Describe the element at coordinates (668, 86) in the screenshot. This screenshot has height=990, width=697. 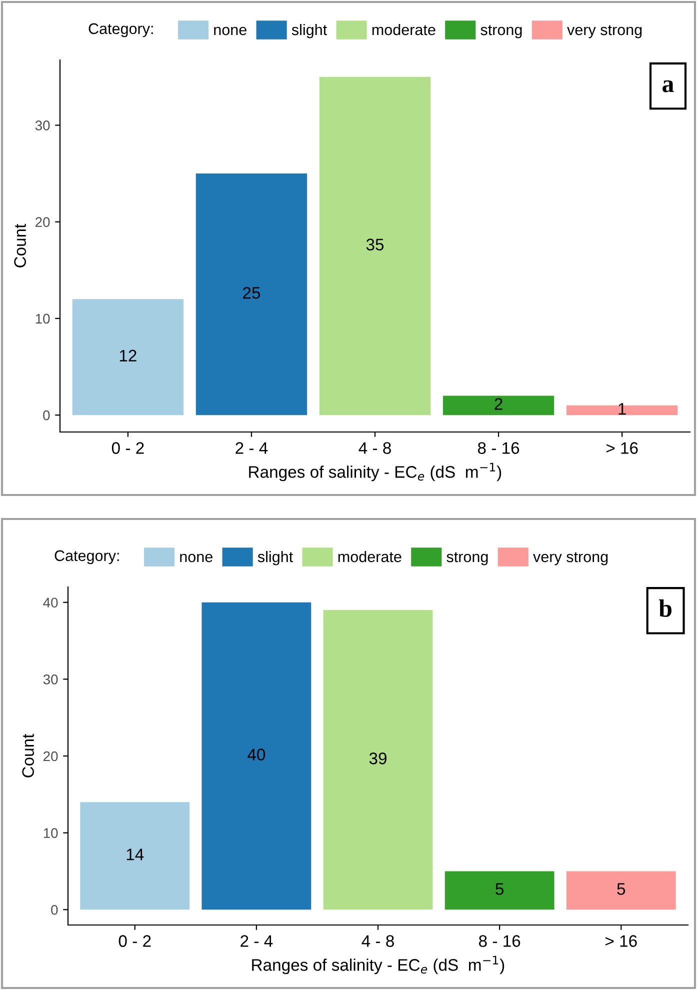
I see `annotation: a` at that location.